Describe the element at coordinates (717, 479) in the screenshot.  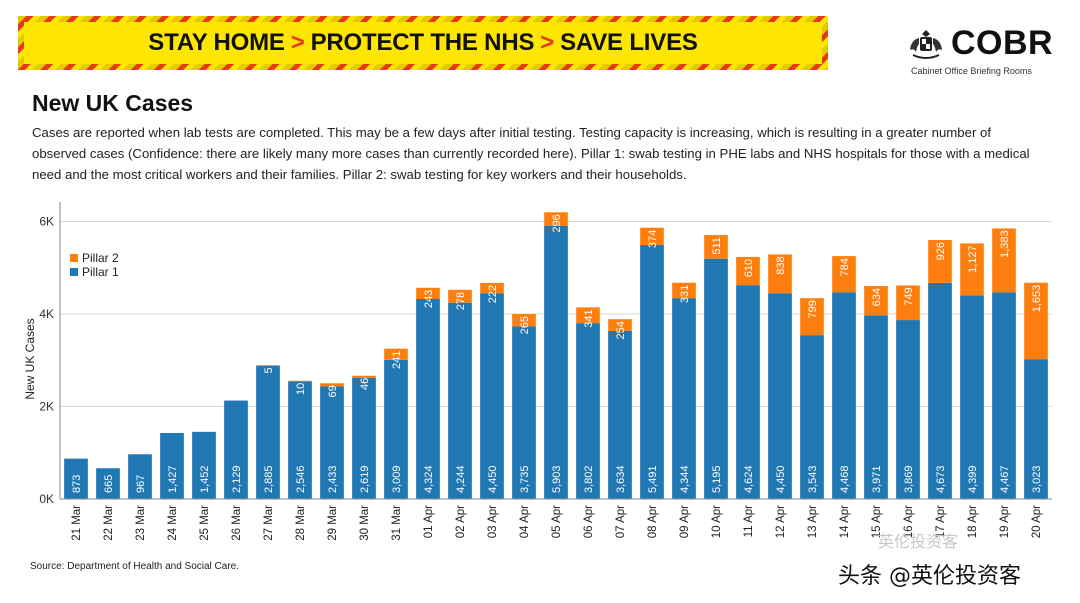
I see `data-label-pillar-1: 5,195` at that location.